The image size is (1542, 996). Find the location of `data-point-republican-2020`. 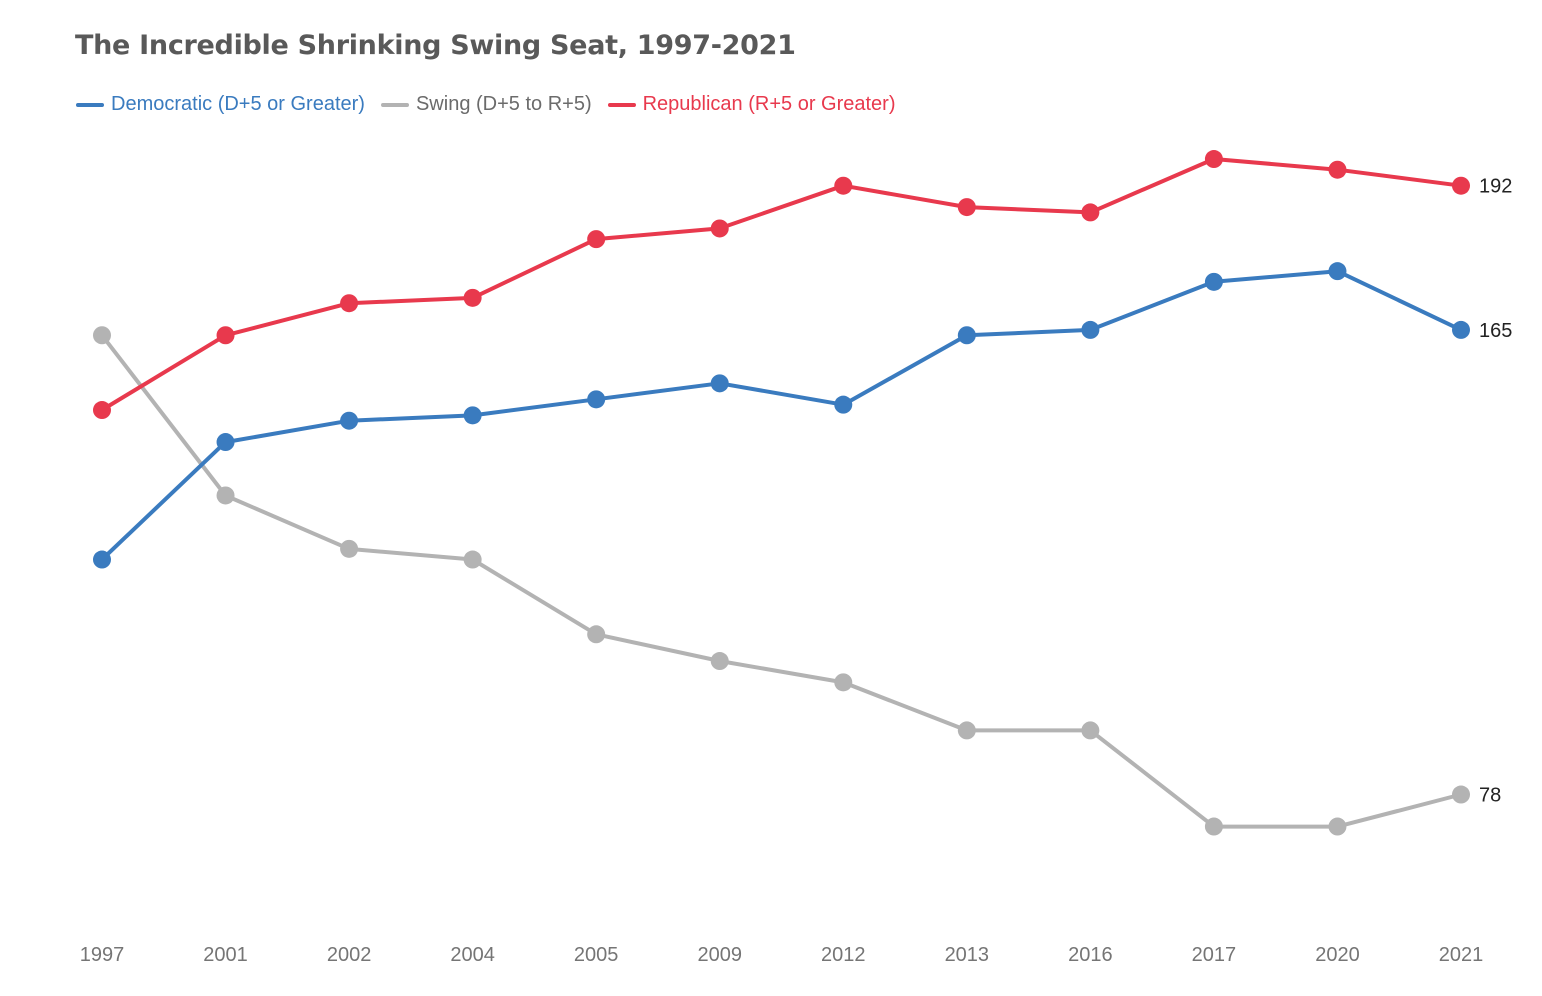

data-point-republican-2020 is located at coordinates (1337, 169).